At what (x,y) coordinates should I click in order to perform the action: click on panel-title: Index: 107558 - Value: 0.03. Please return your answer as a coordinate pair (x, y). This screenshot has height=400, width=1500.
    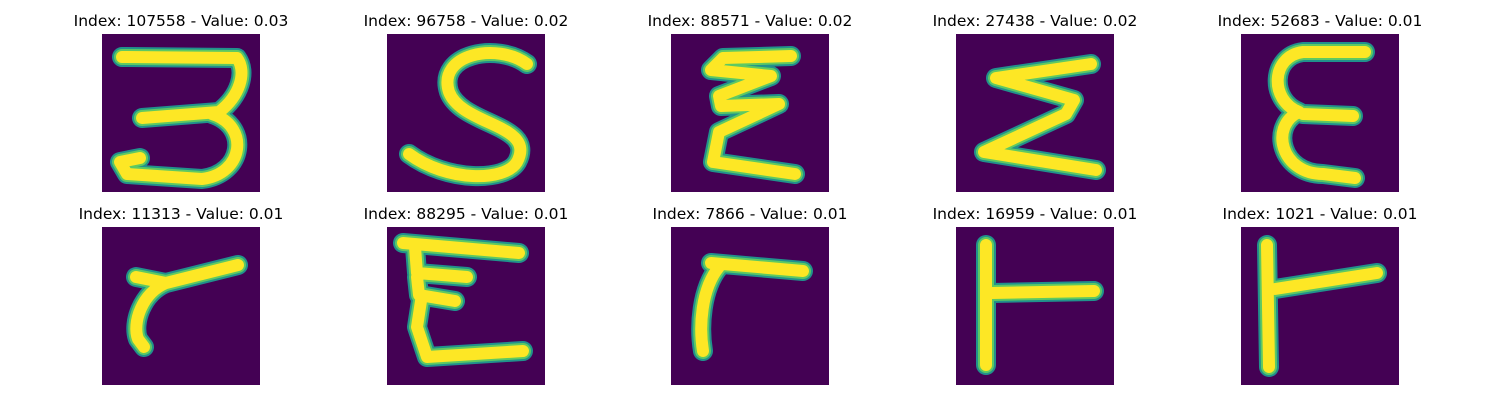
    Looking at the image, I should click on (181, 21).